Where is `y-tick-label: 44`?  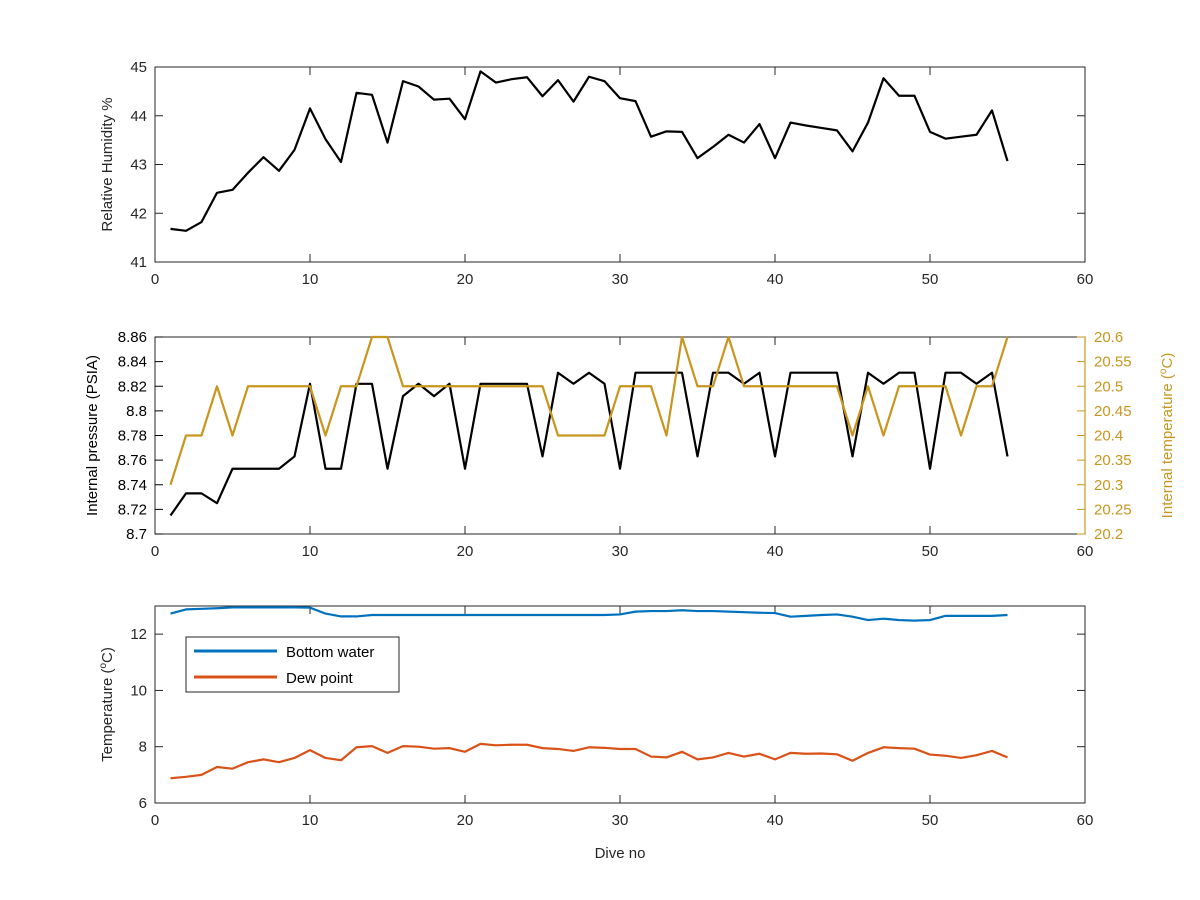
y-tick-label: 44 is located at coordinates (138, 116).